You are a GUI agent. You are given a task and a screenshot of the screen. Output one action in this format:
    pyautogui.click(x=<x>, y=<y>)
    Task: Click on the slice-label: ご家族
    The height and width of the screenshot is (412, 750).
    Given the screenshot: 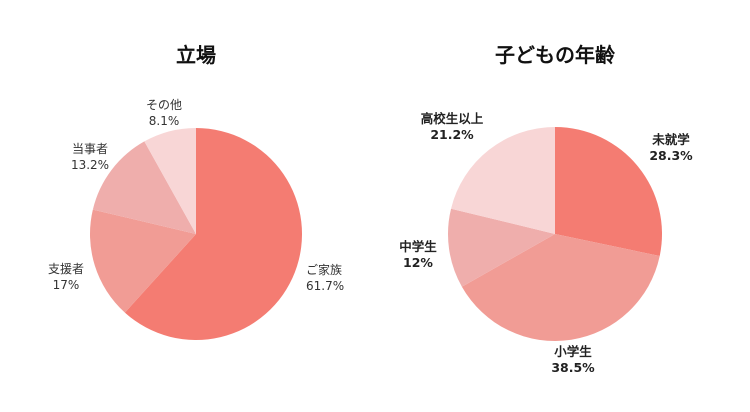 What is the action you would take?
    pyautogui.click(x=324, y=269)
    